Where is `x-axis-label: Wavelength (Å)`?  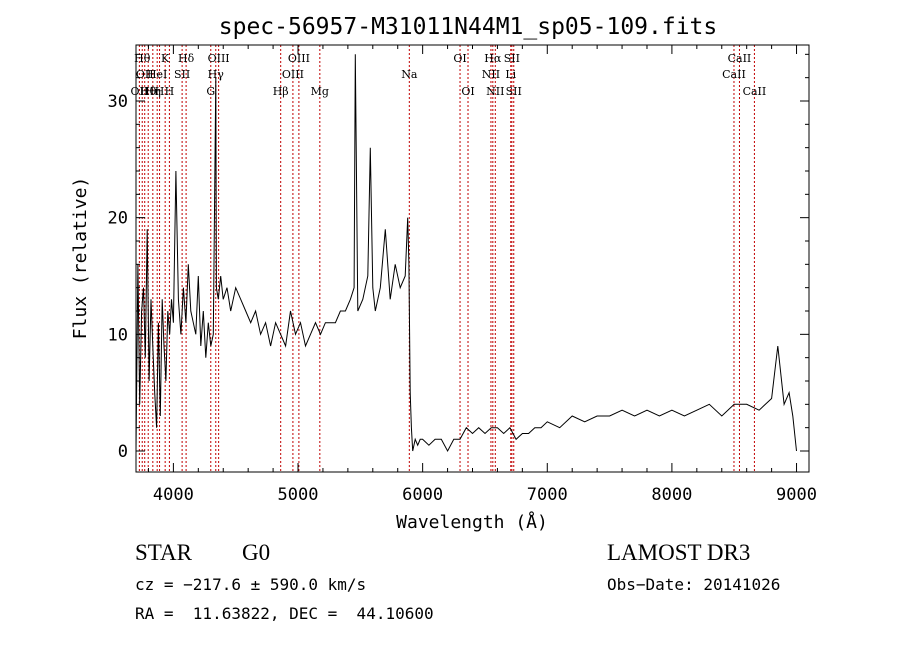
x-axis-label: Wavelength (Å) is located at coordinates (472, 522).